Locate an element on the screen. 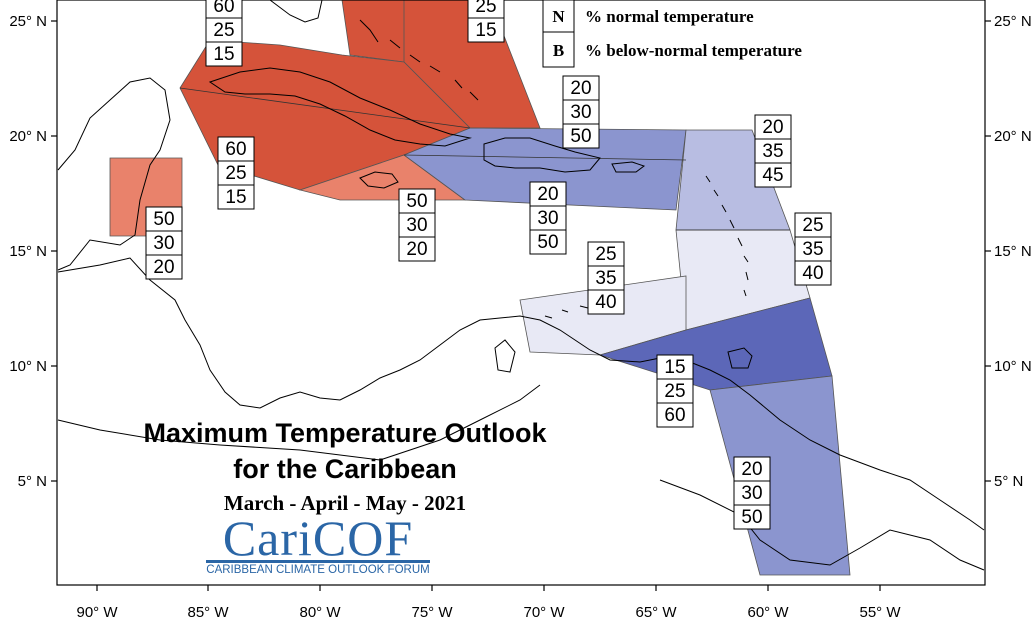 The width and height of the screenshot is (1036, 630). lesser-antilles is located at coordinates (727, 236).